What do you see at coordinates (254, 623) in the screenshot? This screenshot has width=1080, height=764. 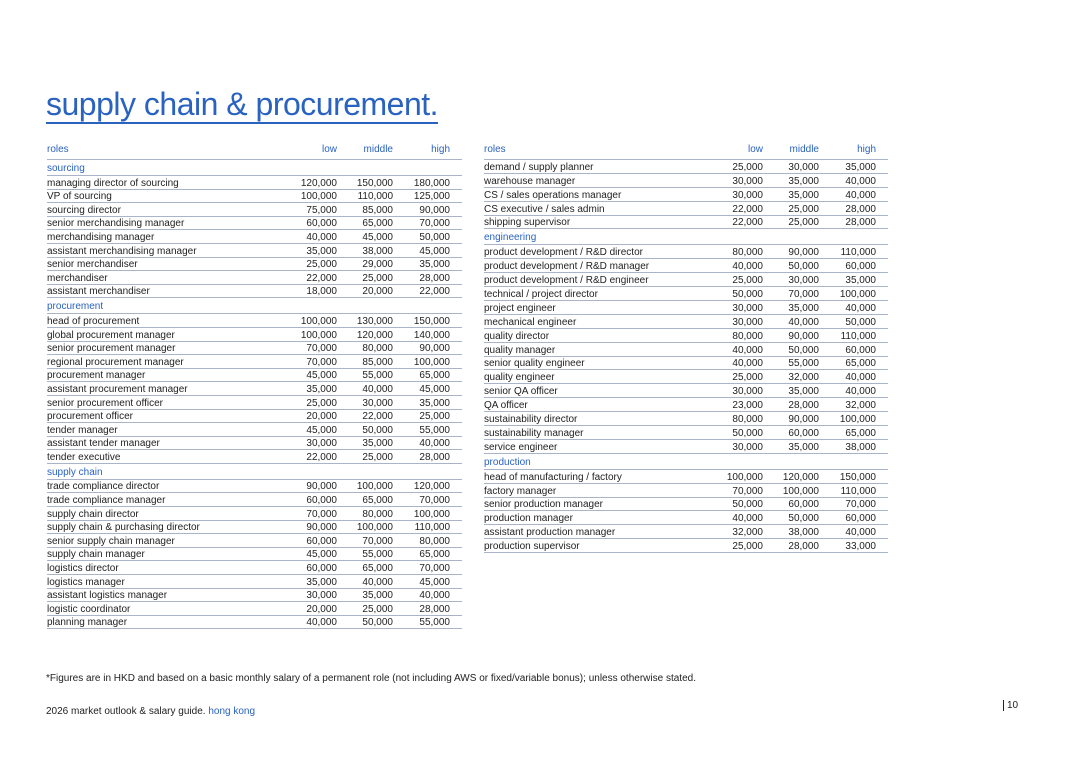 I see `table-row: planning manager 40,000 50,000 55,000` at bounding box center [254, 623].